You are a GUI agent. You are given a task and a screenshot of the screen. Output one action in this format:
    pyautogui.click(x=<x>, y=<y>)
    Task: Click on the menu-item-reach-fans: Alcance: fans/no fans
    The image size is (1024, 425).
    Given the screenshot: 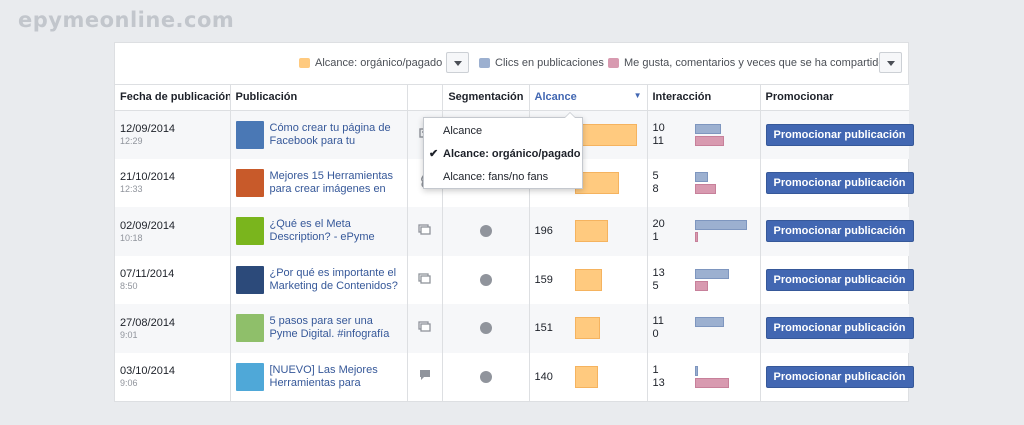 What is the action you would take?
    pyautogui.click(x=503, y=177)
    